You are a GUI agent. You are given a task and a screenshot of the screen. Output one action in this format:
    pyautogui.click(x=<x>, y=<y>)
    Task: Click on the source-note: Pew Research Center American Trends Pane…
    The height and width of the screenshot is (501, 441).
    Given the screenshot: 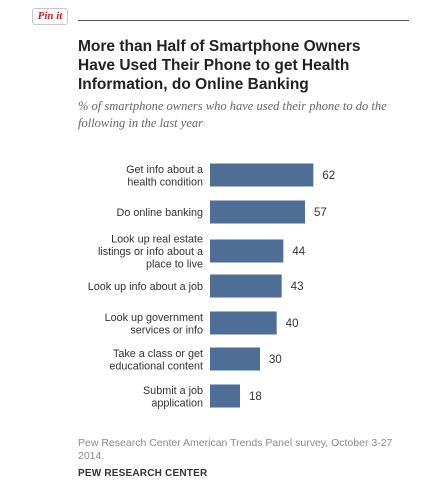 What is the action you would take?
    pyautogui.click(x=235, y=449)
    